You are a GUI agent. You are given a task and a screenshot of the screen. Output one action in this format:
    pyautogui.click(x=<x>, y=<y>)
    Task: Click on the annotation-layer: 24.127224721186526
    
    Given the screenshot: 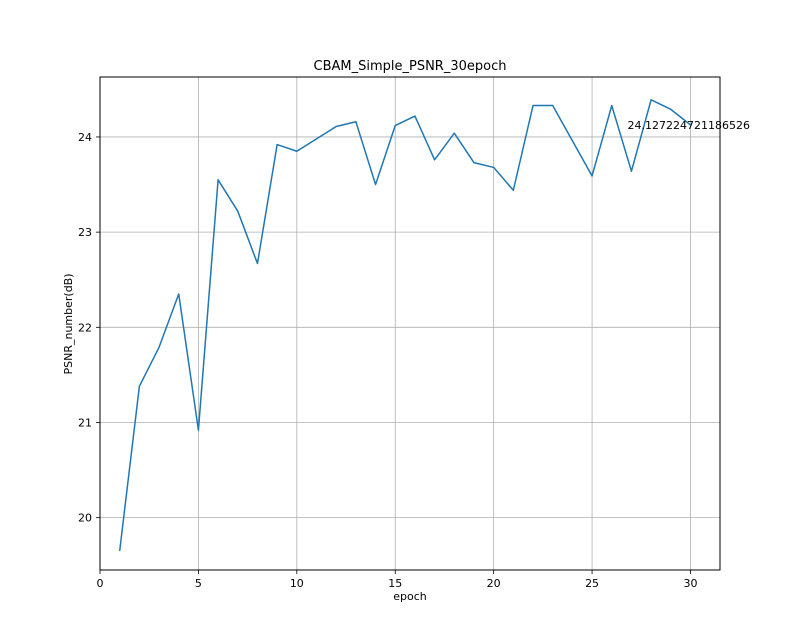 What is the action you would take?
    pyautogui.click(x=688, y=125)
    